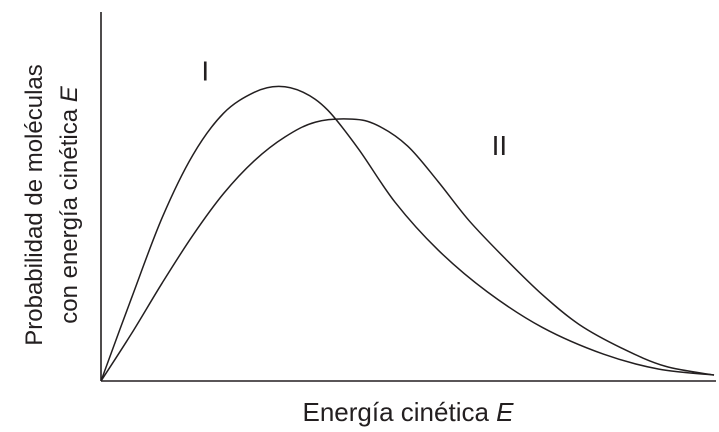  I want to click on y-axis-label-line1: Probabilidad de moléculas, so click(34, 205).